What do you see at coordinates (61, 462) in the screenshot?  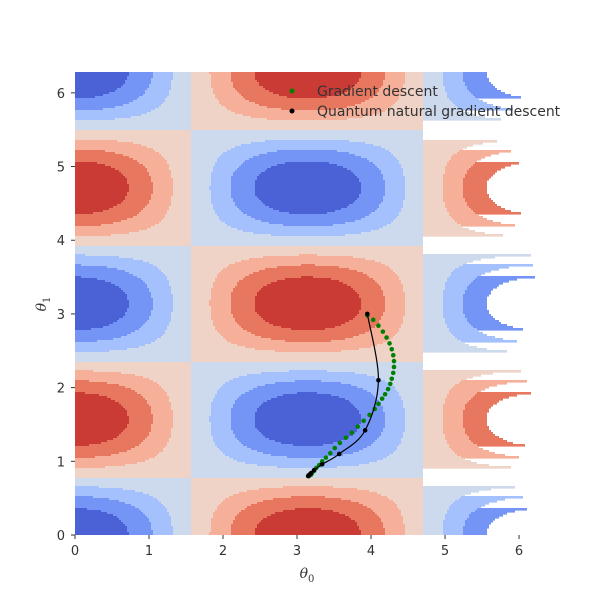 I see `y-tick-label: 1` at bounding box center [61, 462].